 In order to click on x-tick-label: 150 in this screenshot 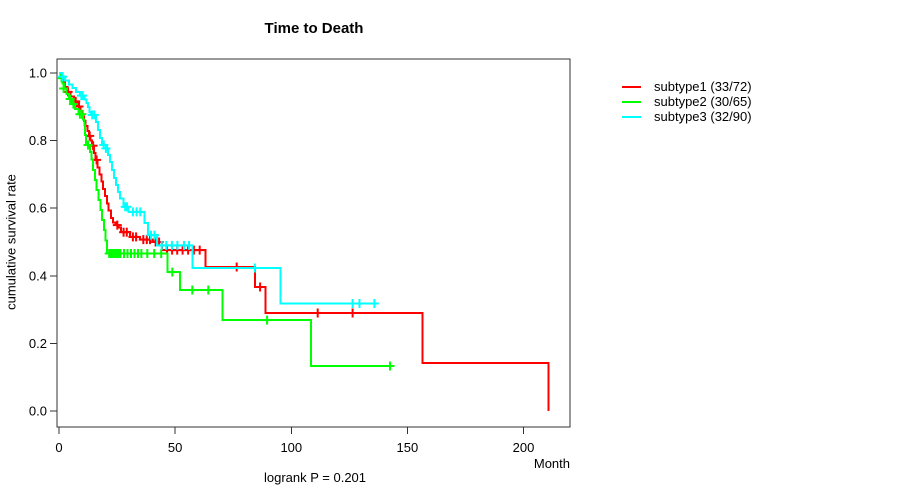, I will do `click(408, 447)`.